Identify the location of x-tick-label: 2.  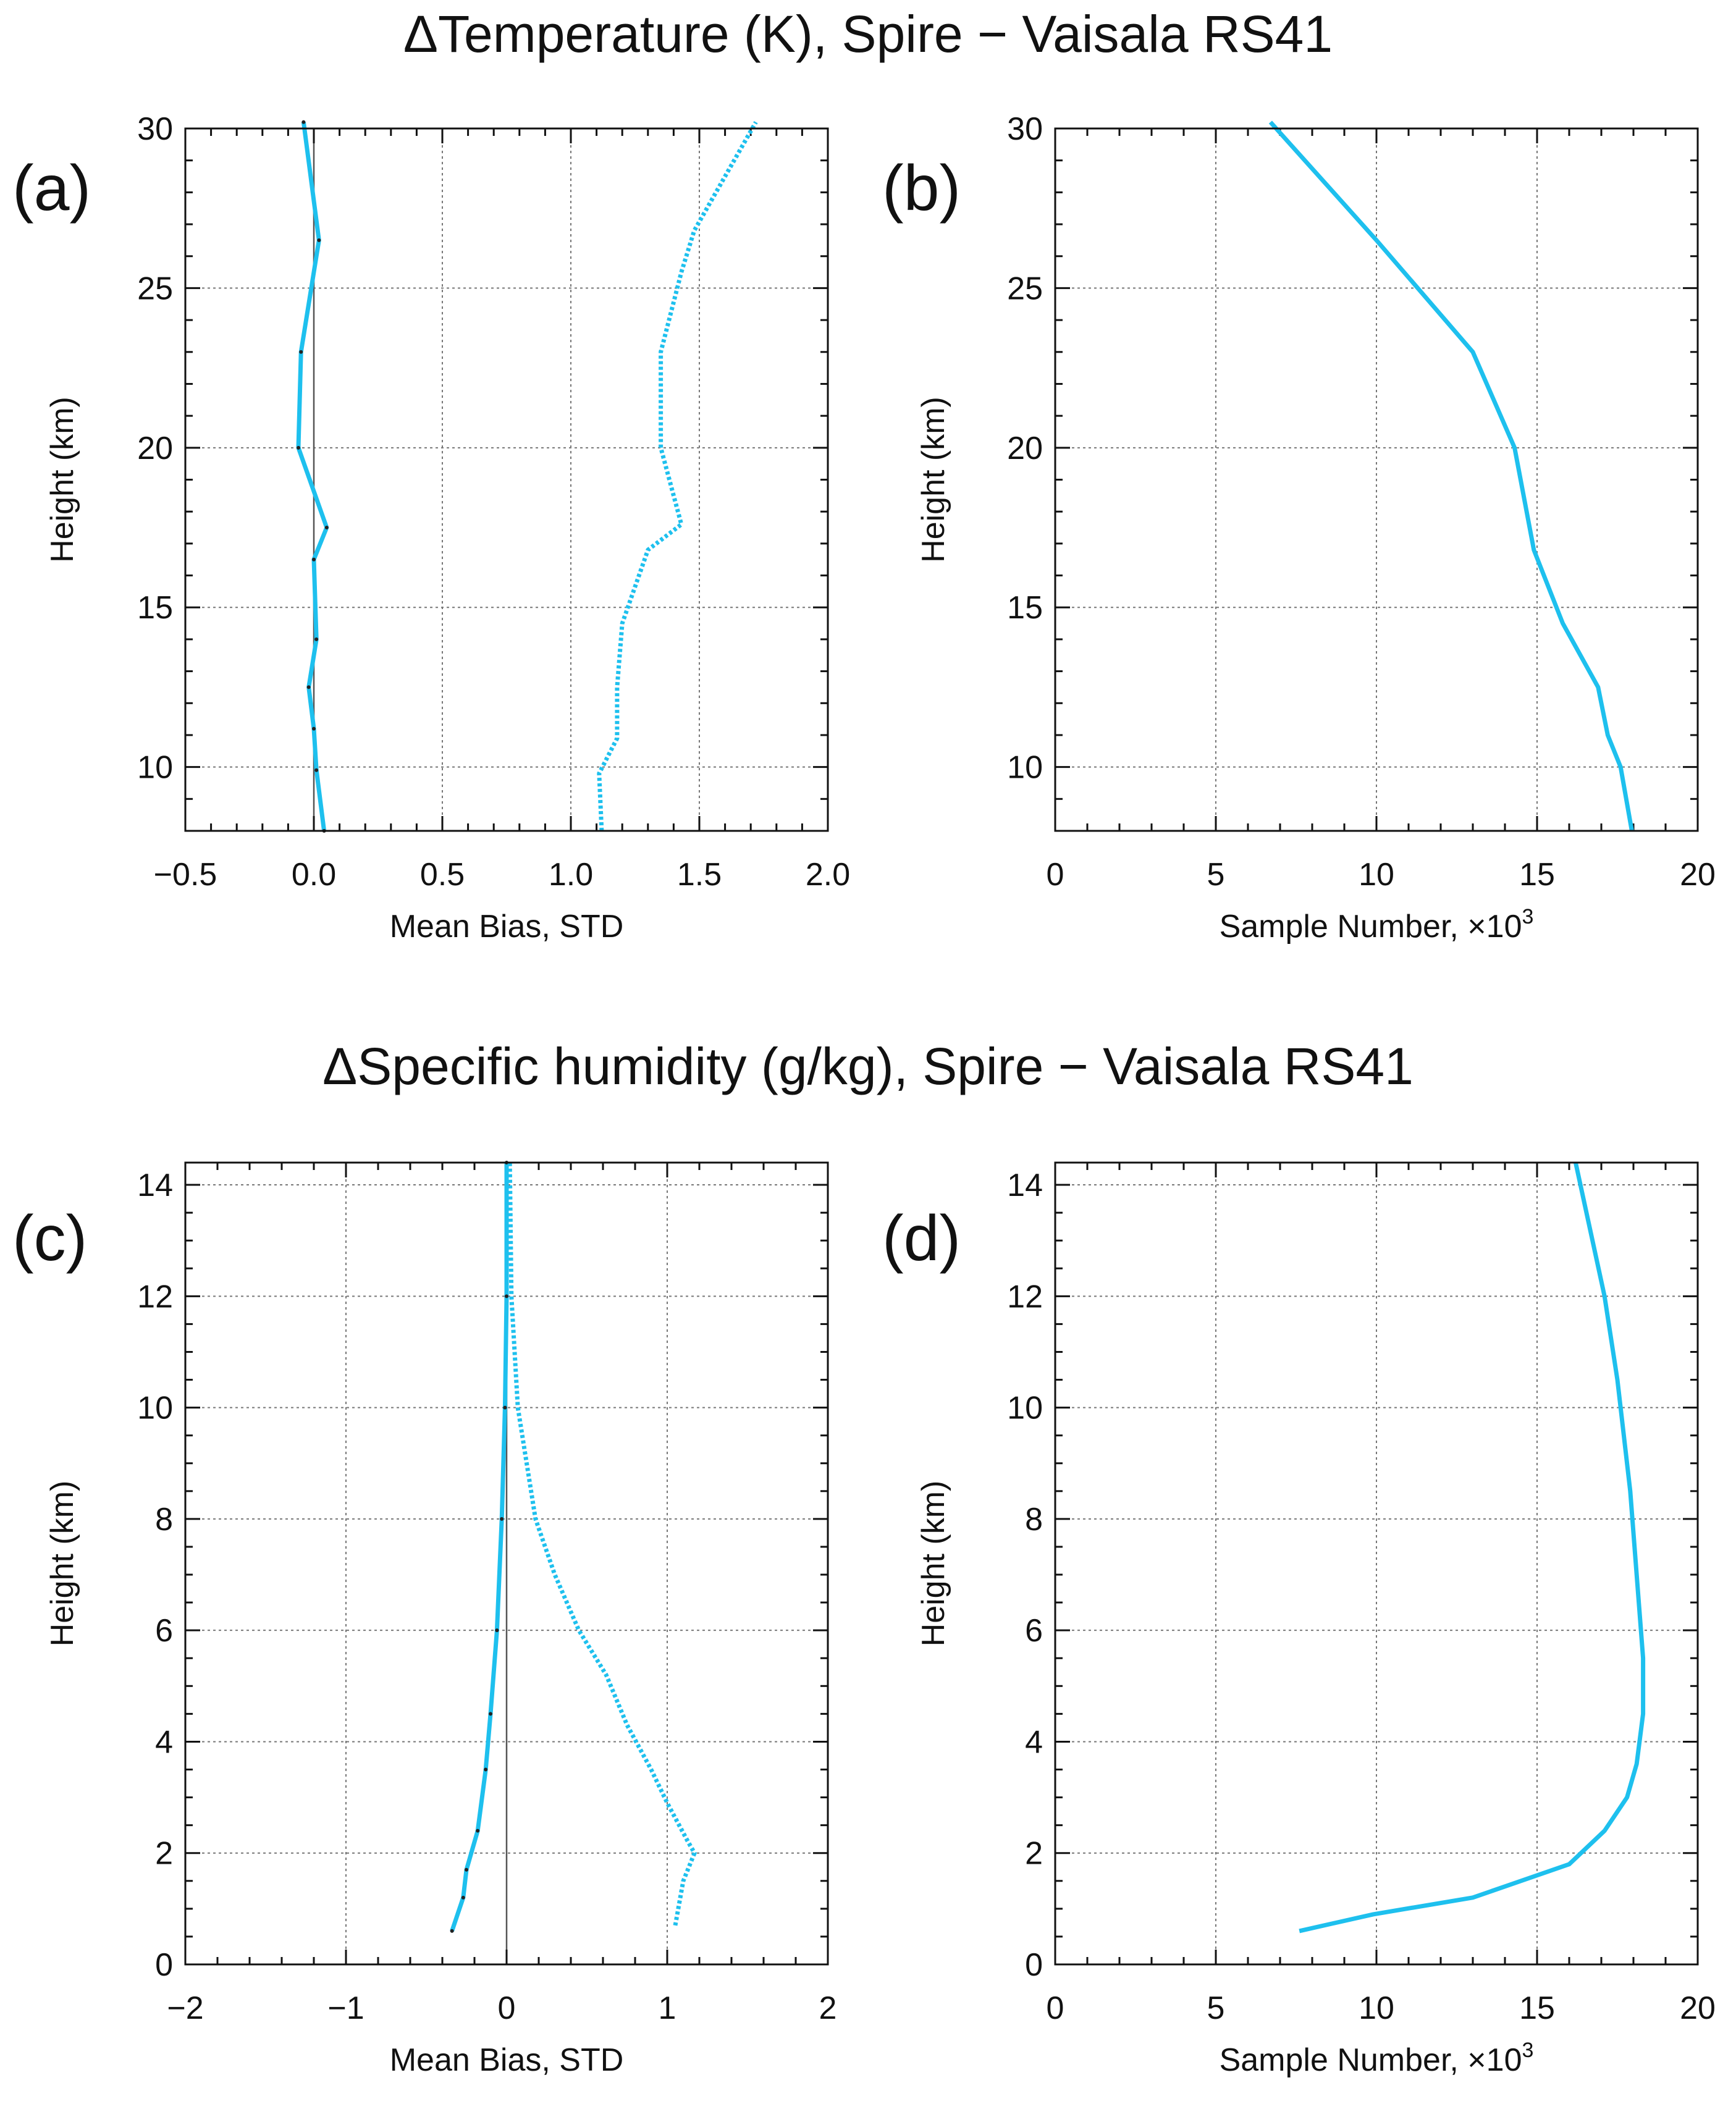
(828, 2008).